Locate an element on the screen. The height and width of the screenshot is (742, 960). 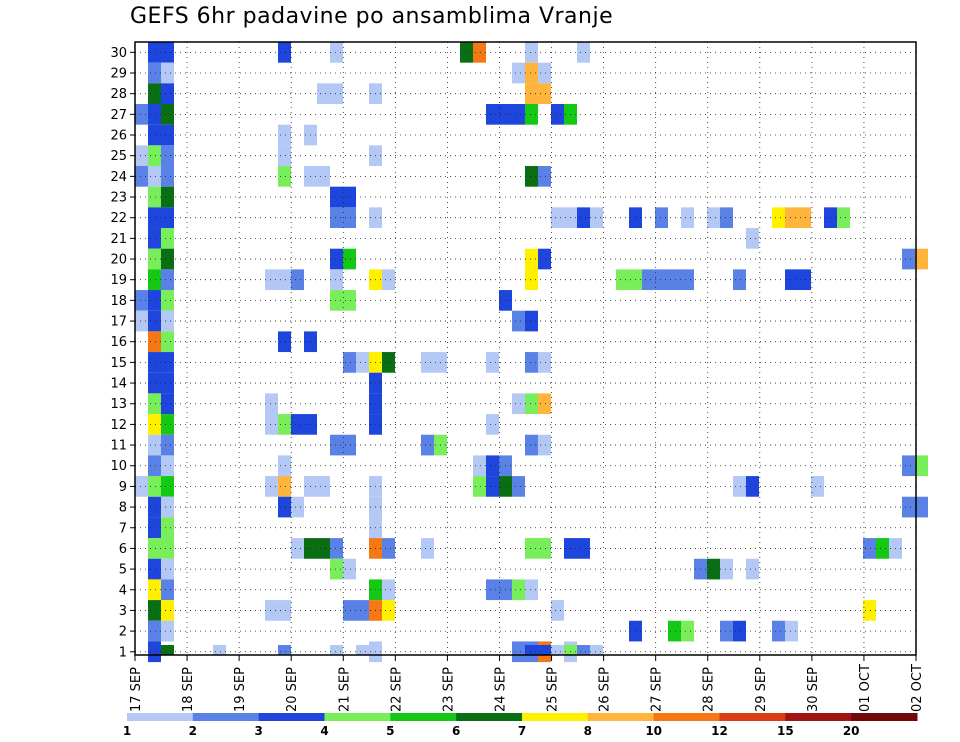
x-tick-label: 20 SEP is located at coordinates (292, 689).